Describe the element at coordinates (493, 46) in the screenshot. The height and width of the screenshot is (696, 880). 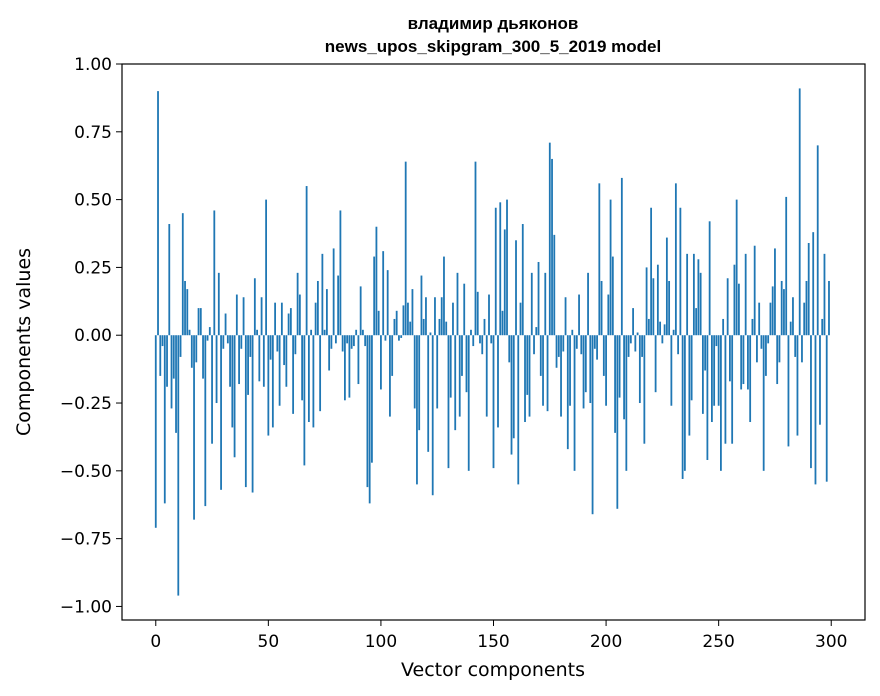
I see `chart-subtitle: news_upos_skipgram_300_5_2019 model` at that location.